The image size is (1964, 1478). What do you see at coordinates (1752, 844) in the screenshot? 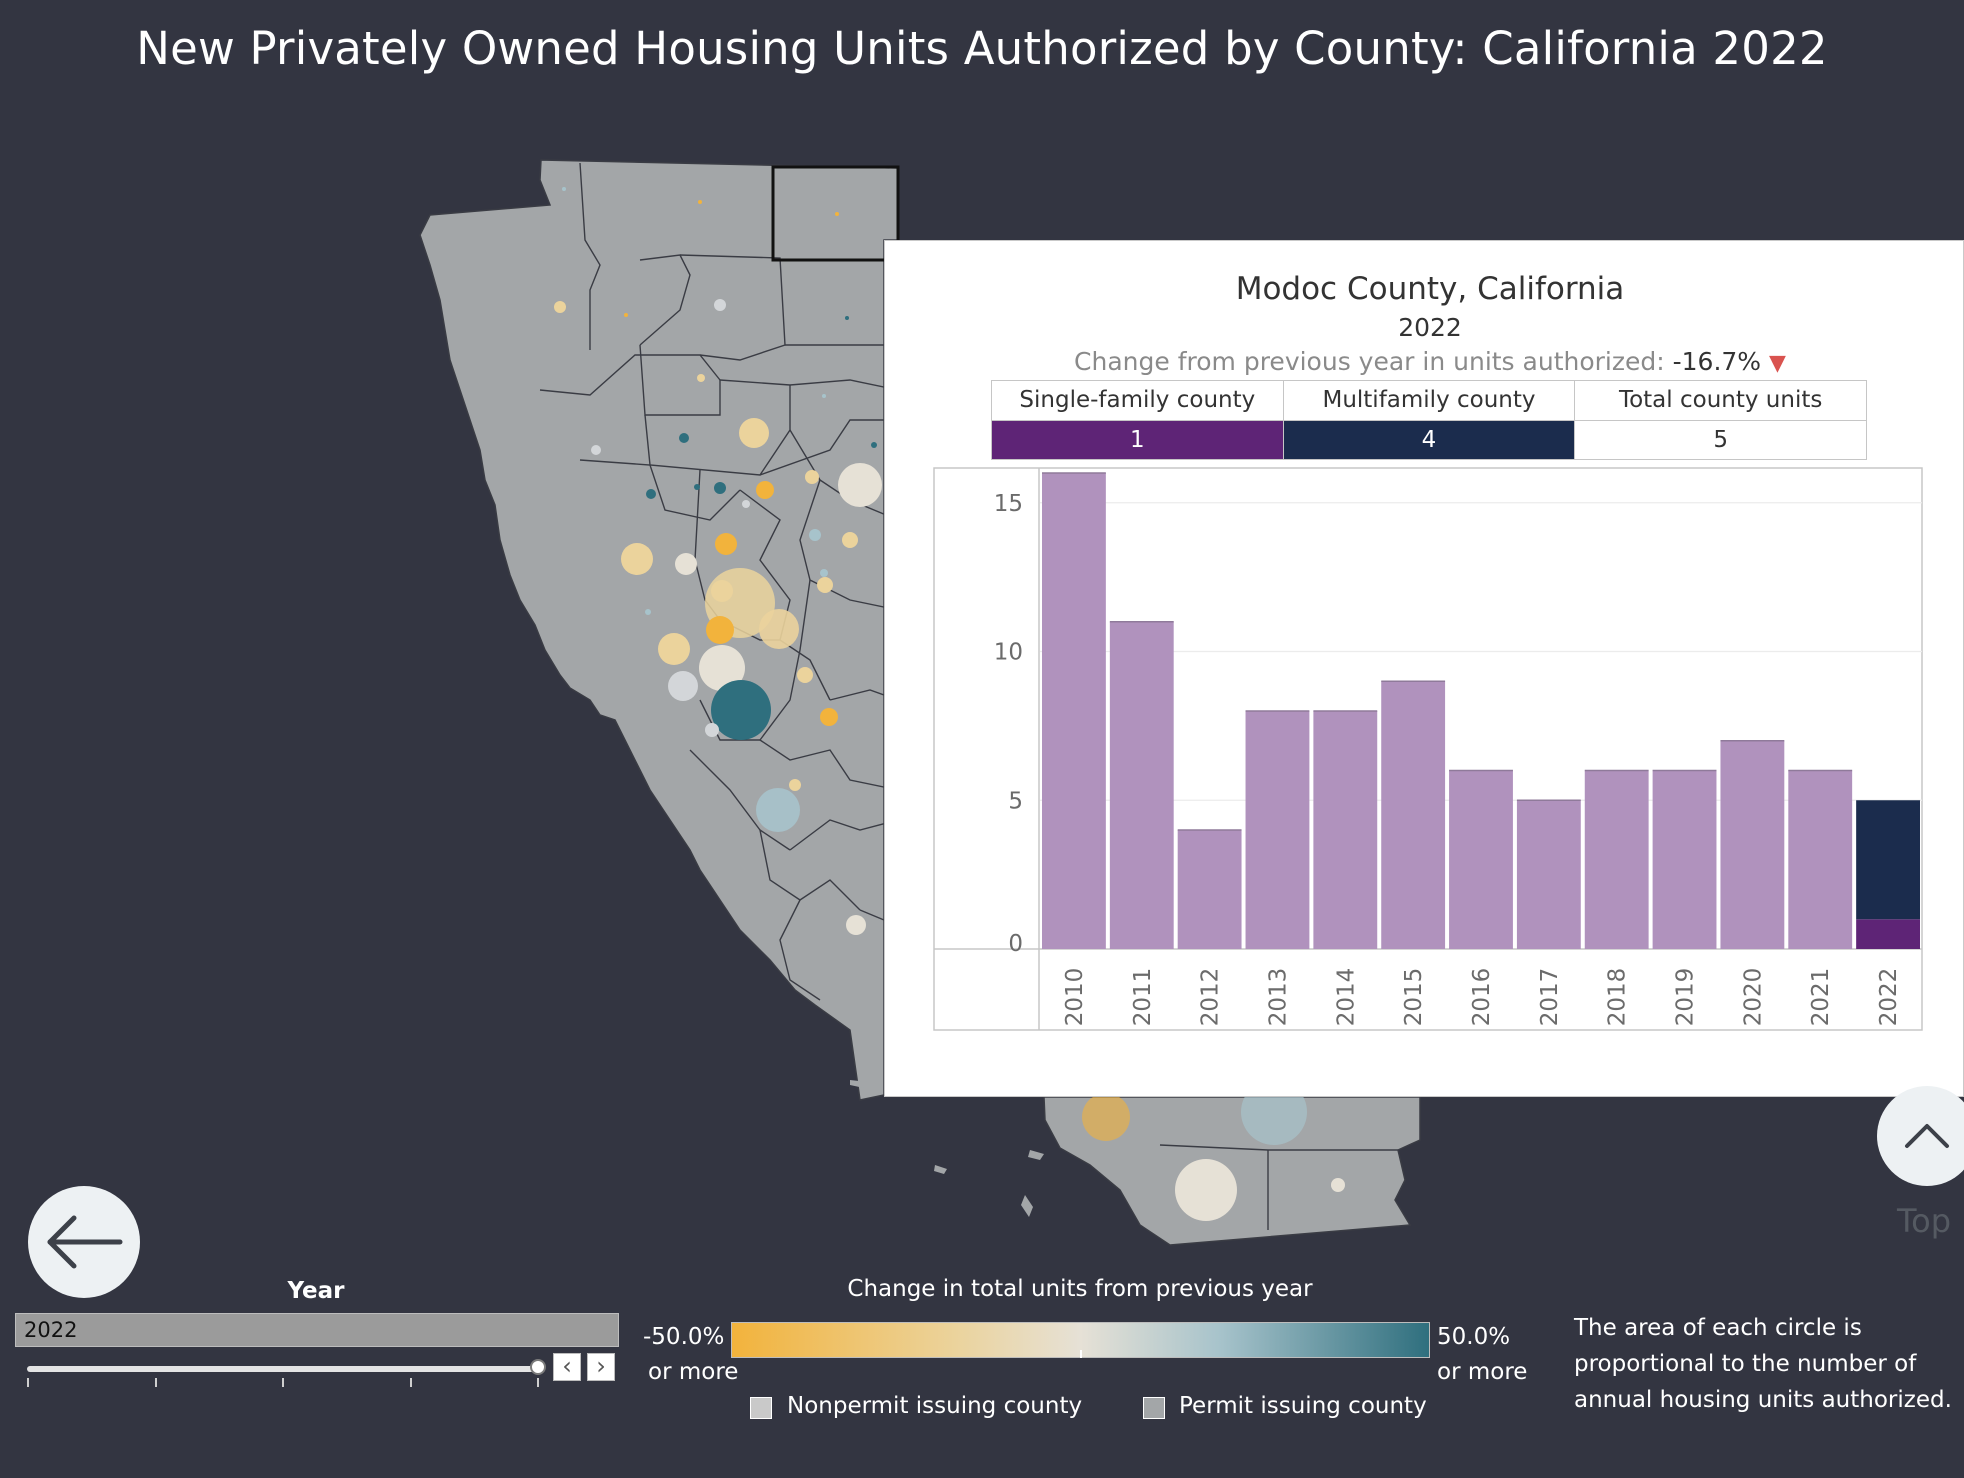
I see `bar-2020` at bounding box center [1752, 844].